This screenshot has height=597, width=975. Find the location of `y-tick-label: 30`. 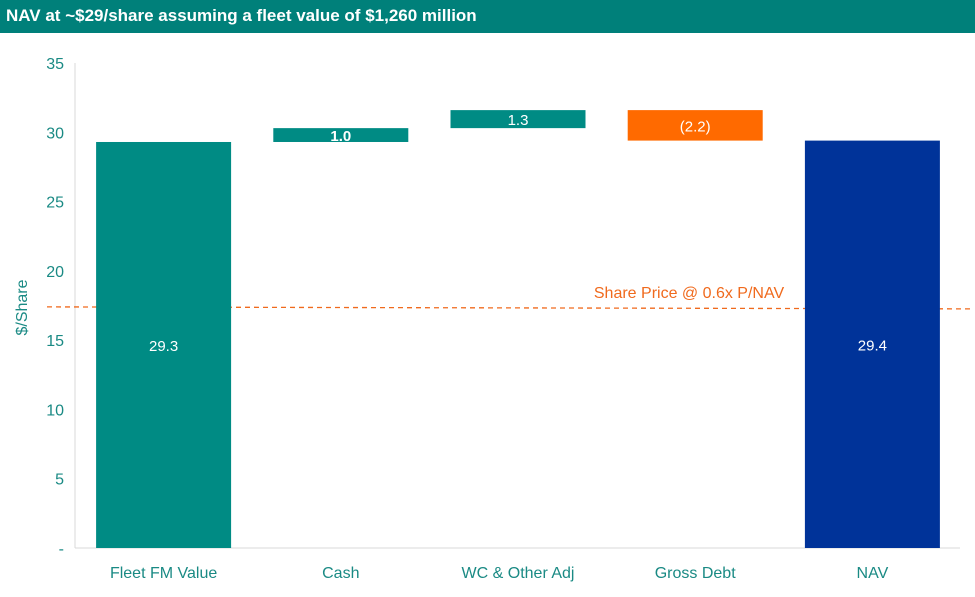

y-tick-label: 30 is located at coordinates (55, 133).